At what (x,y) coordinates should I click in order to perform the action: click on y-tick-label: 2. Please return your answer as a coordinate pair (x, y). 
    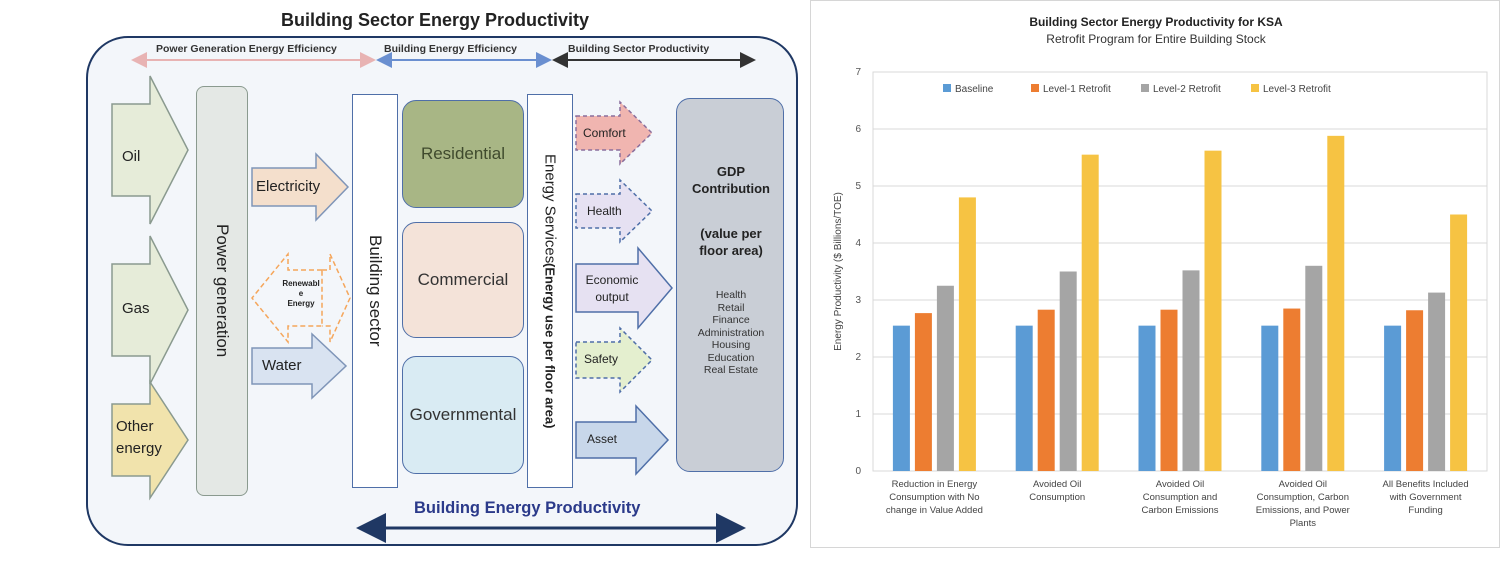
    Looking at the image, I should click on (858, 357).